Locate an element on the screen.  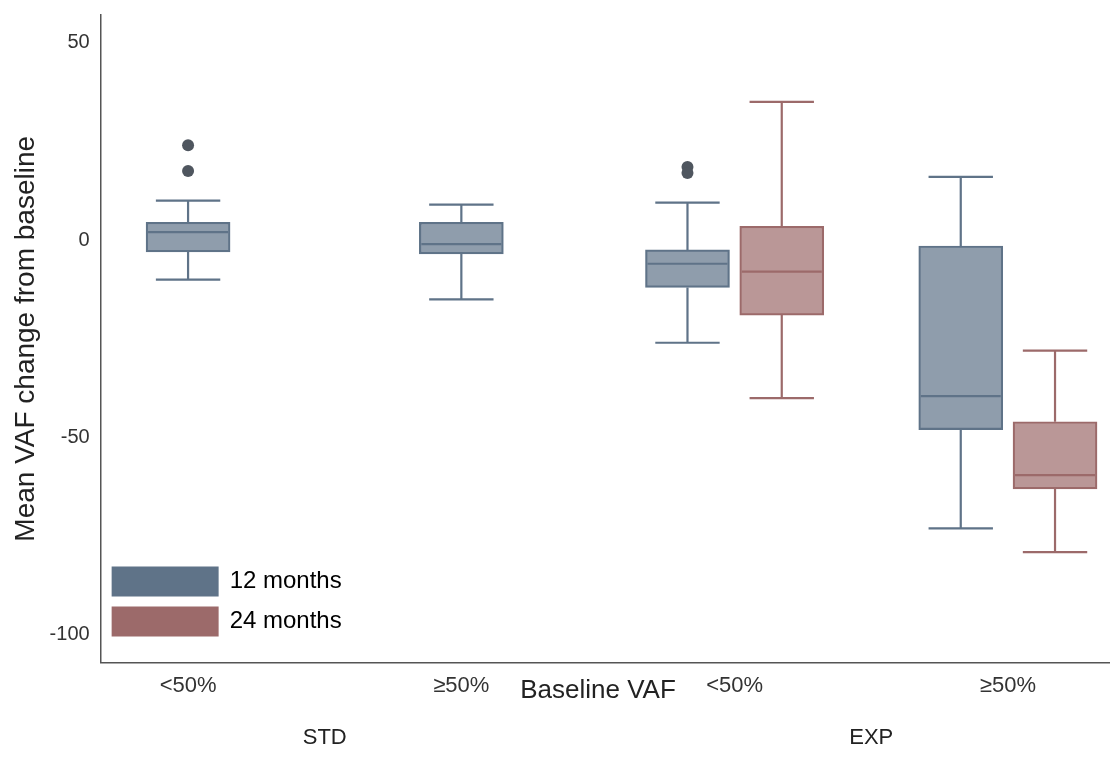
text: EXP is located at coordinates (871, 736).